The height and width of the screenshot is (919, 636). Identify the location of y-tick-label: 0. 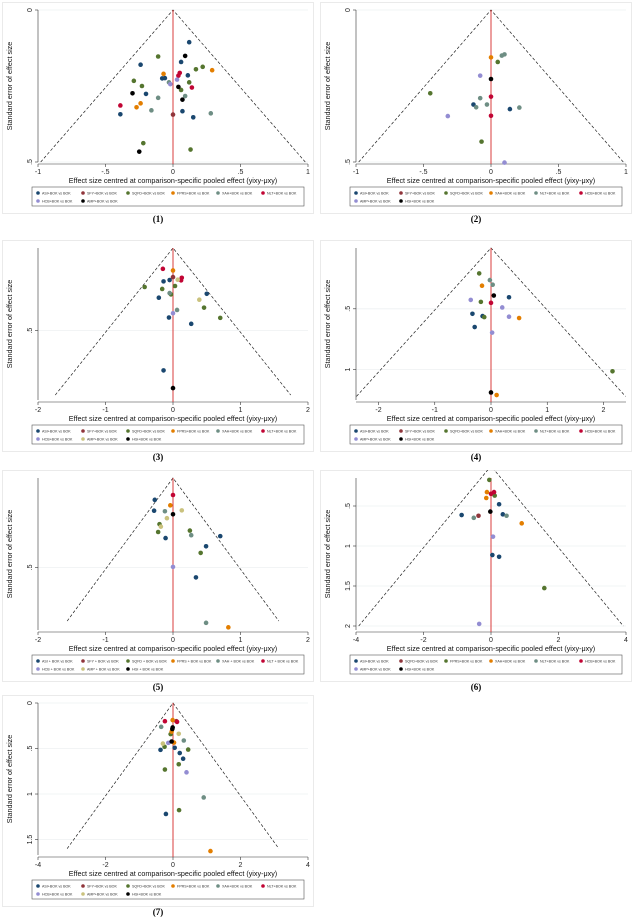
(348, 10).